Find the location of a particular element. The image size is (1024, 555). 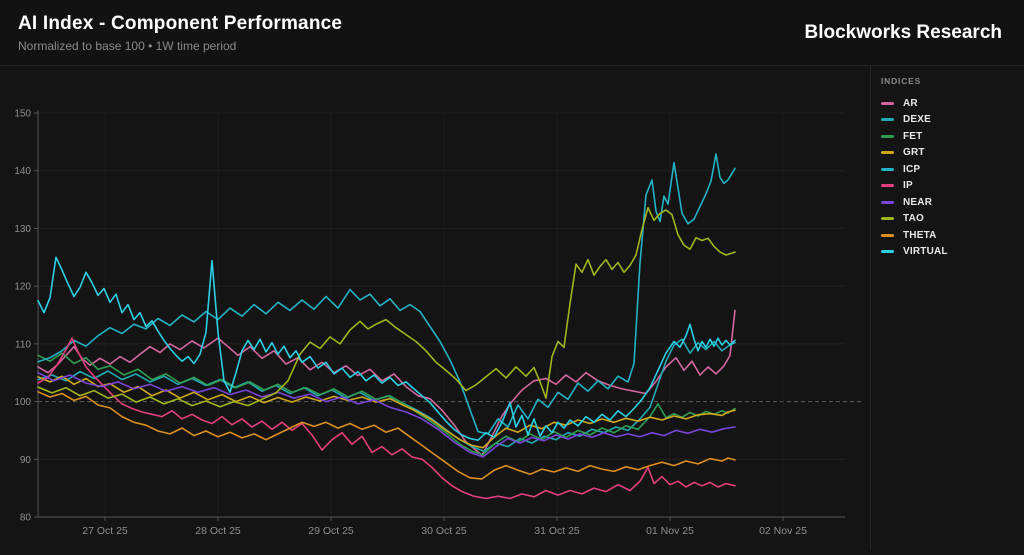

brand-logo: Blockworks Research is located at coordinates (903, 32).